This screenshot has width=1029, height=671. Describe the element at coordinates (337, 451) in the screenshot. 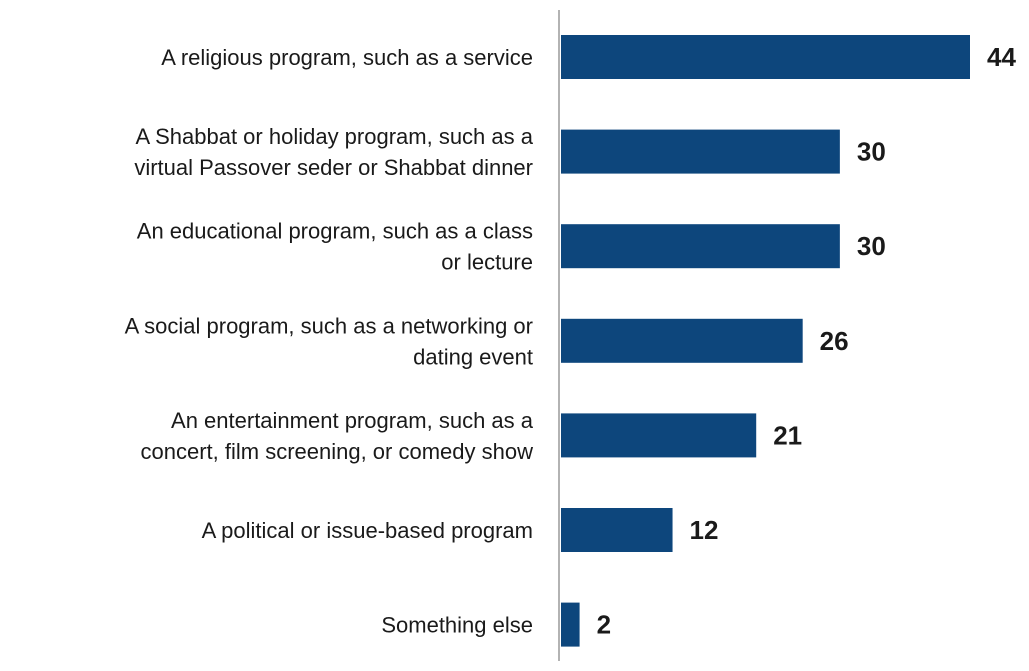

I see `category-label-line: concert, film screening, or comedy show` at that location.